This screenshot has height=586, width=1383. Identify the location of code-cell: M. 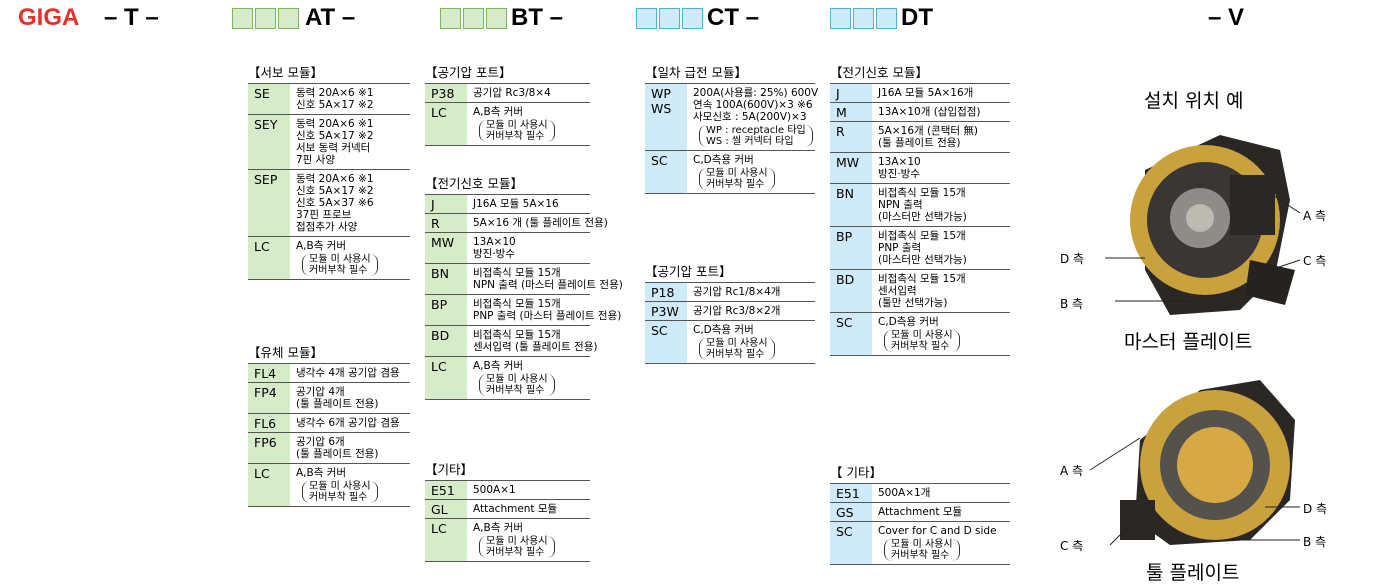
(851, 112).